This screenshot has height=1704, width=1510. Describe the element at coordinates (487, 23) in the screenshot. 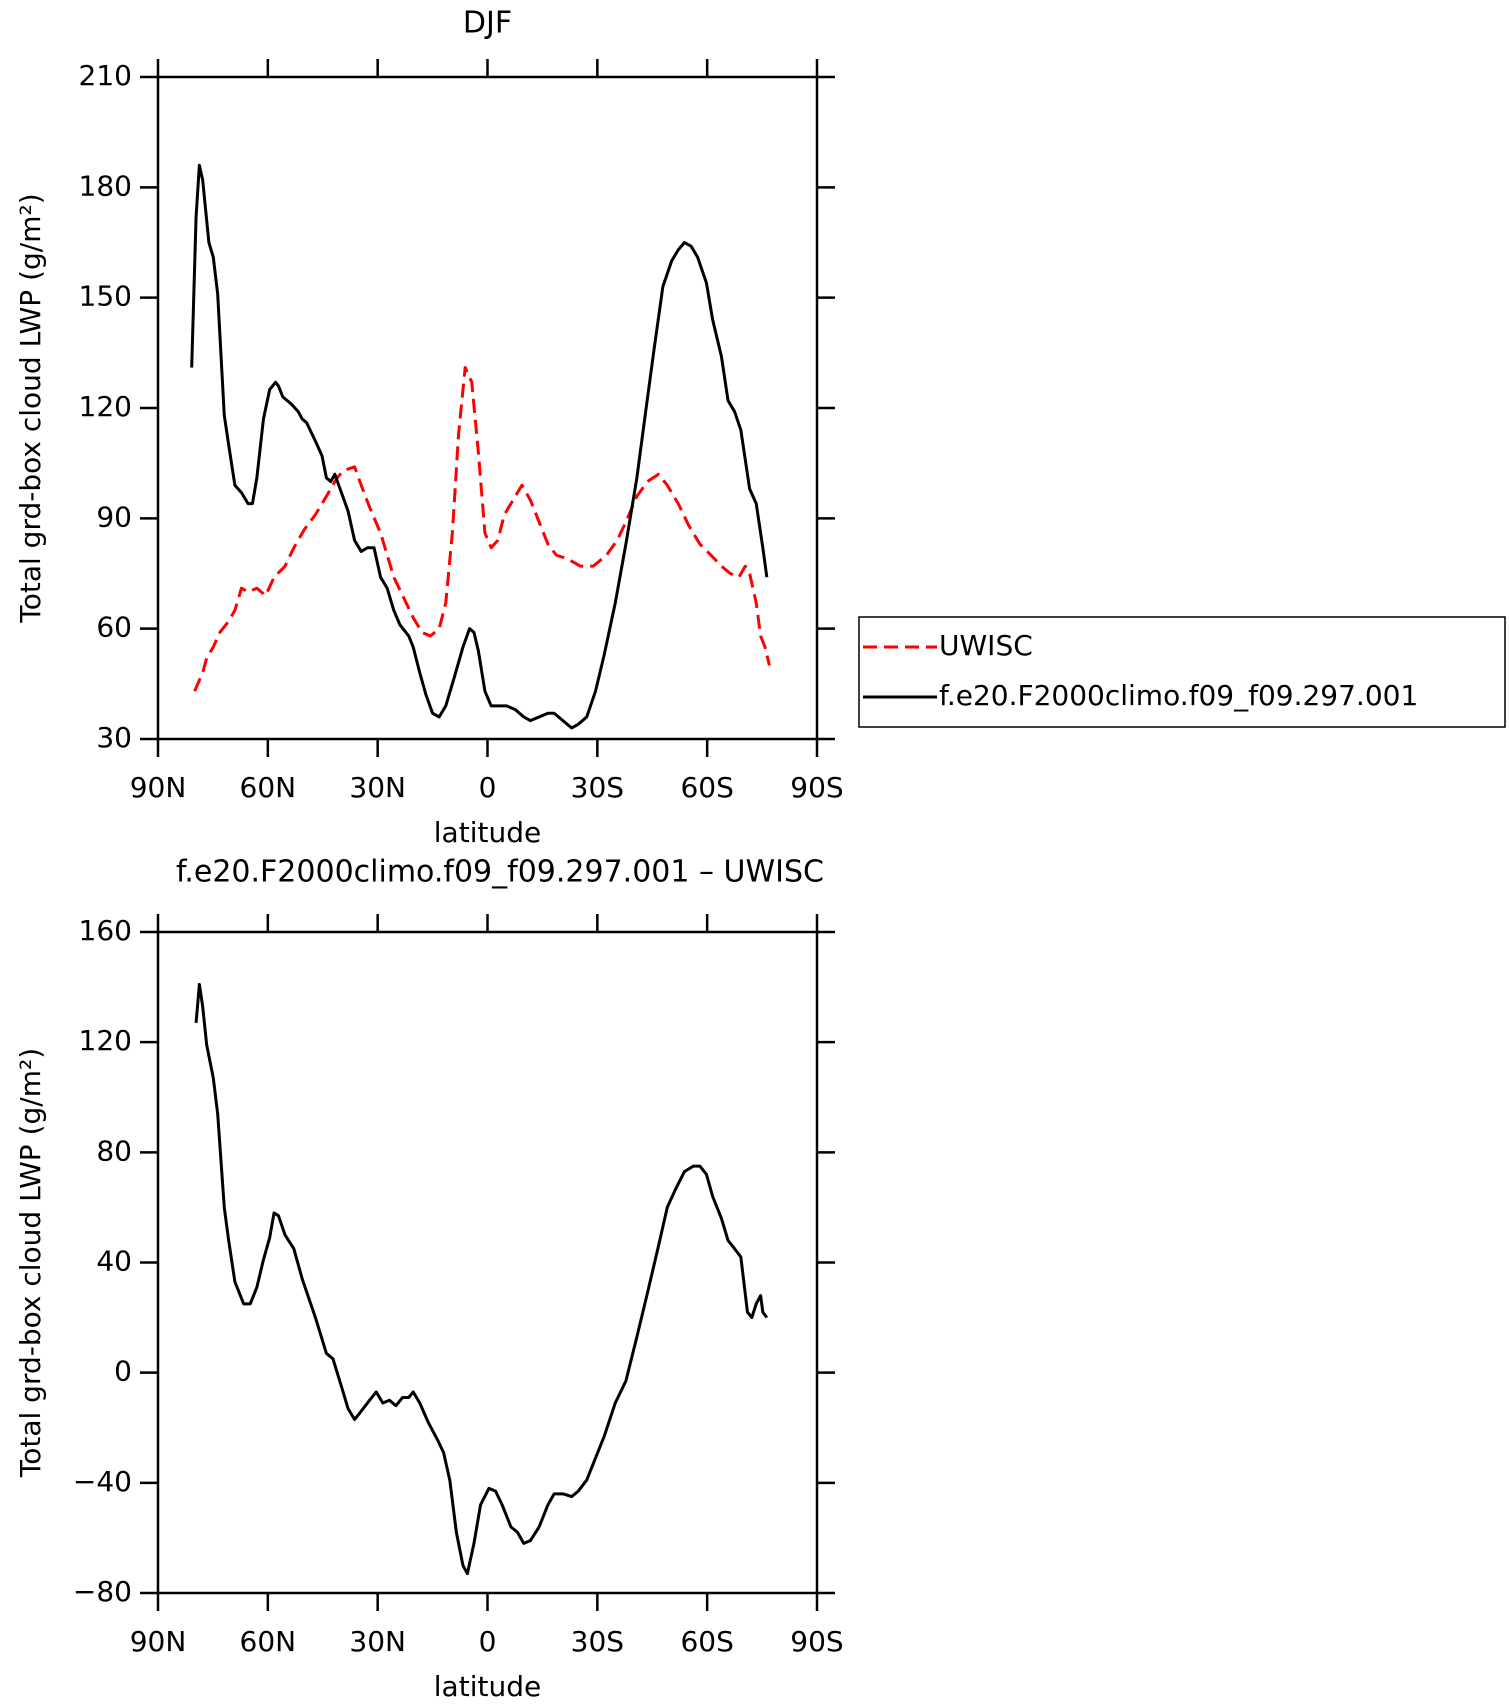

I see `chart-title: DJF` at that location.